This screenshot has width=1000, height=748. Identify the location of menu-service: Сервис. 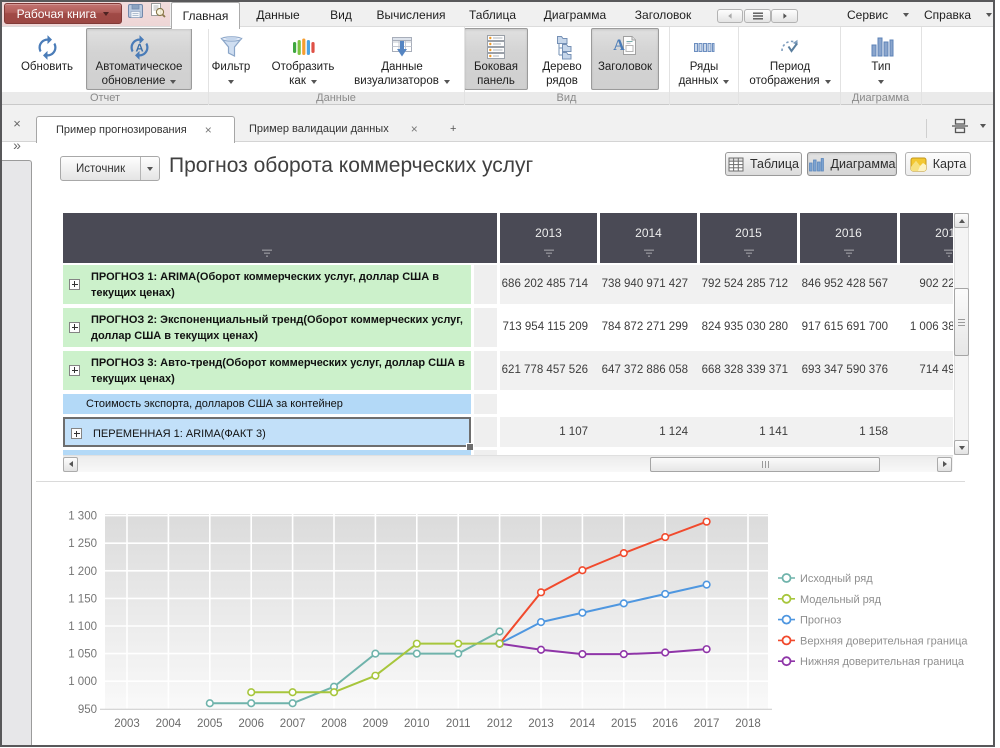
(878, 14).